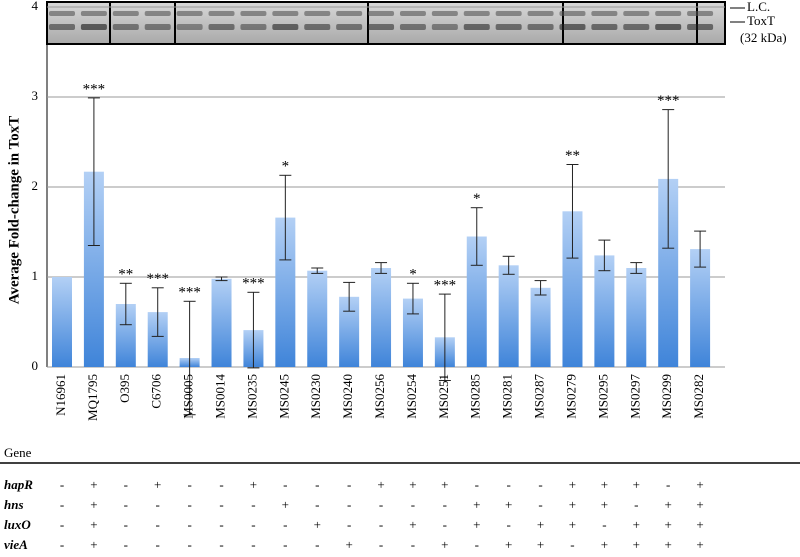 The height and width of the screenshot is (557, 800). I want to click on x-tick-label: N16961, so click(60, 395).